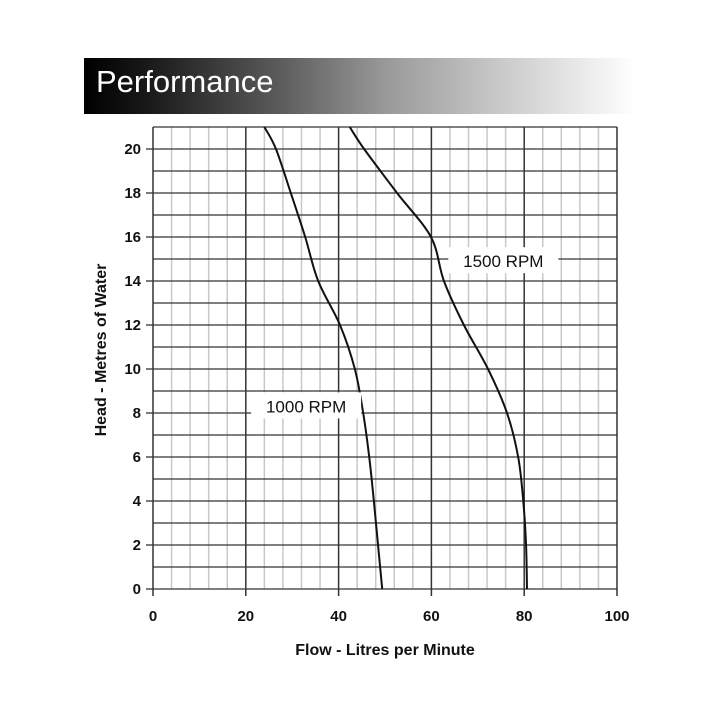  I want to click on y-tick-label: 6, so click(137, 457).